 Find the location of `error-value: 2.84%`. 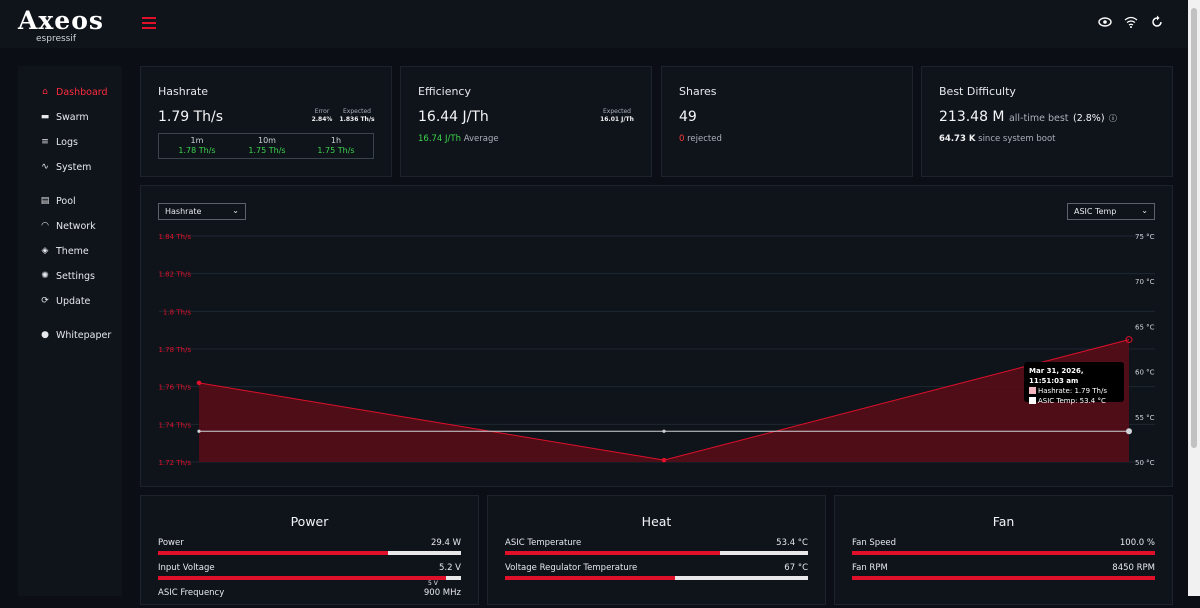

error-value: 2.84% is located at coordinates (322, 119).